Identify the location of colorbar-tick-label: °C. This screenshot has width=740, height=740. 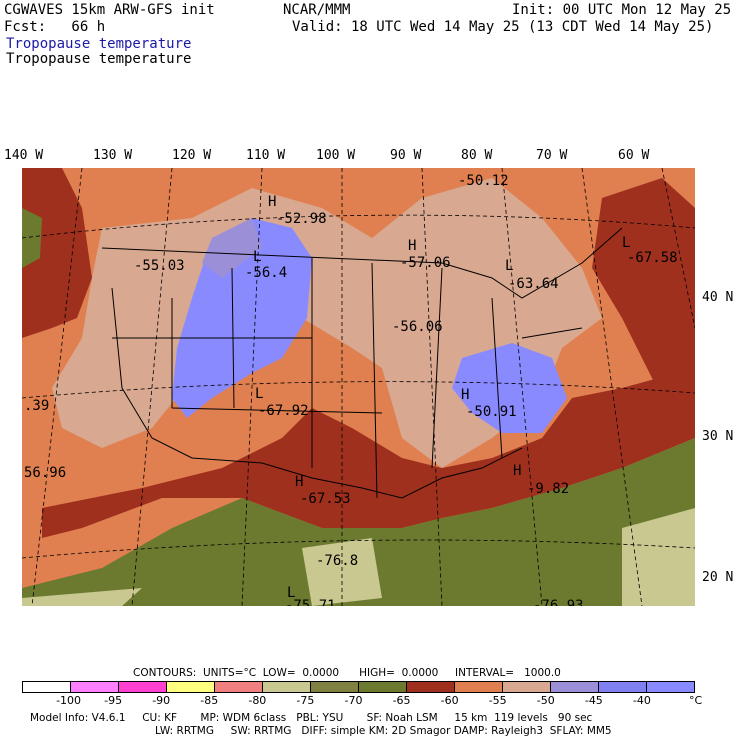
(696, 700).